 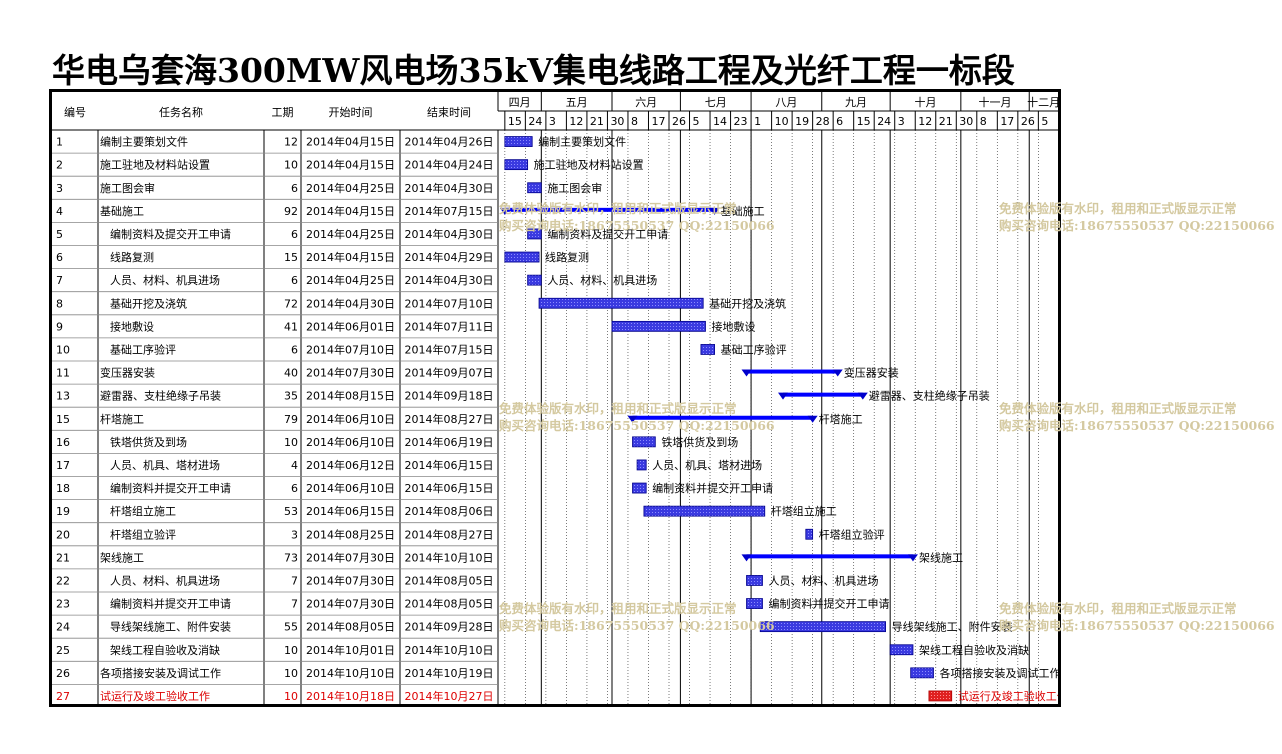 I want to click on bar-label: 变压器安装, so click(x=871, y=373).